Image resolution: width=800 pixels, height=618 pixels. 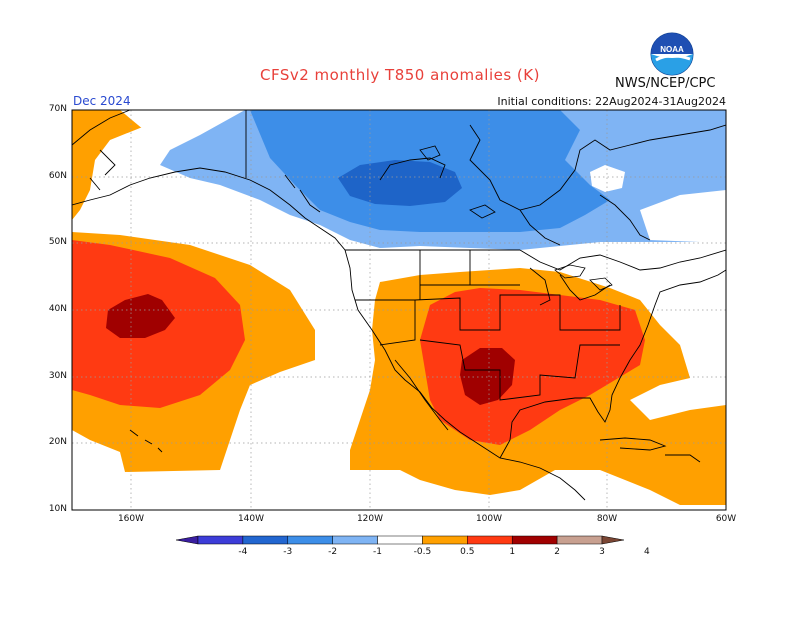 I want to click on lat-label: 30N, so click(x=57, y=376).